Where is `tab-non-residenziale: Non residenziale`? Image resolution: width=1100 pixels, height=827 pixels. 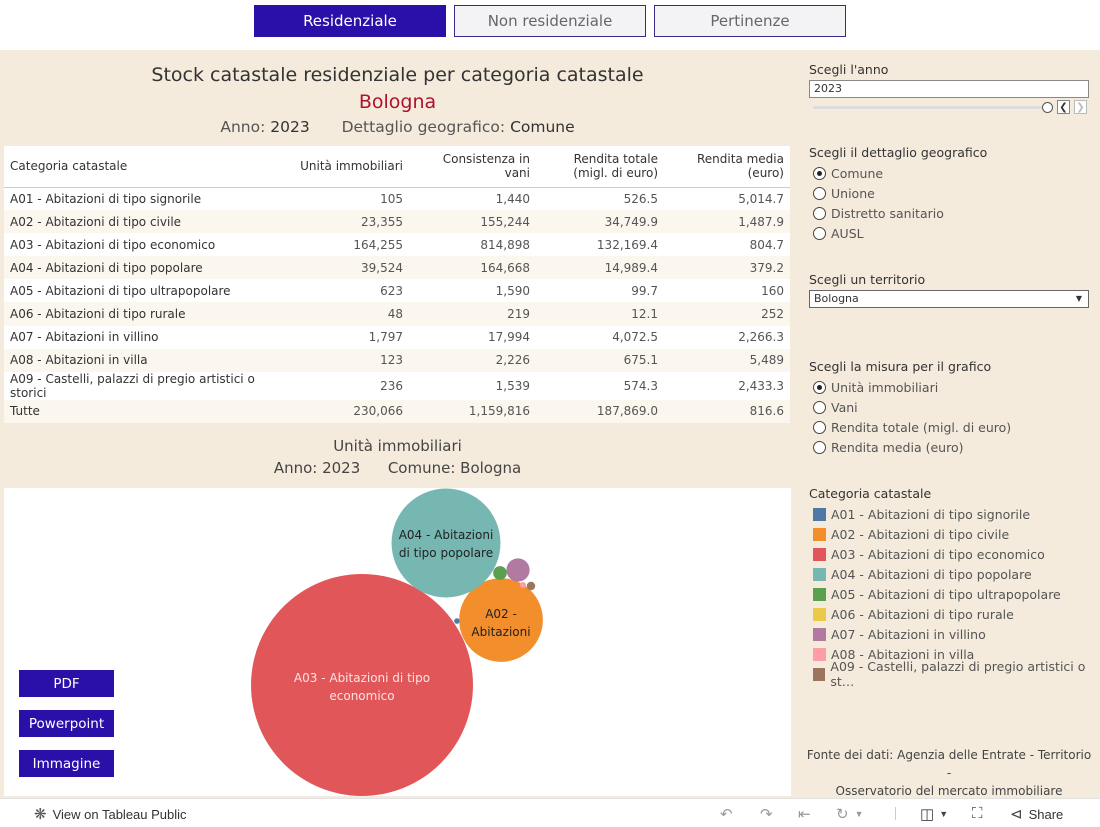
tab-non-residenziale: Non residenziale is located at coordinates (550, 21).